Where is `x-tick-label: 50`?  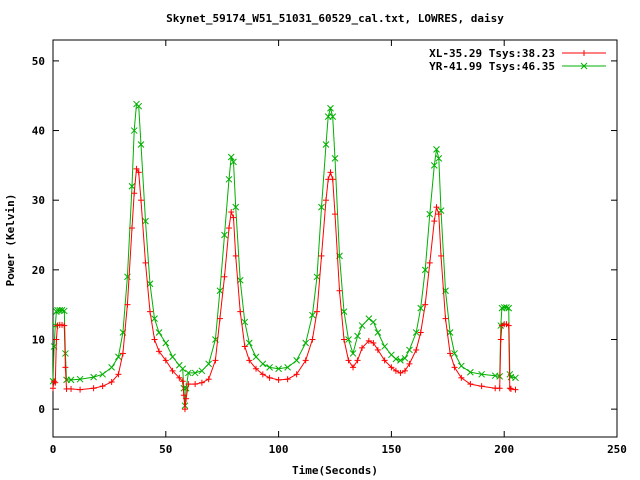
x-tick-label: 50 is located at coordinates (165, 449).